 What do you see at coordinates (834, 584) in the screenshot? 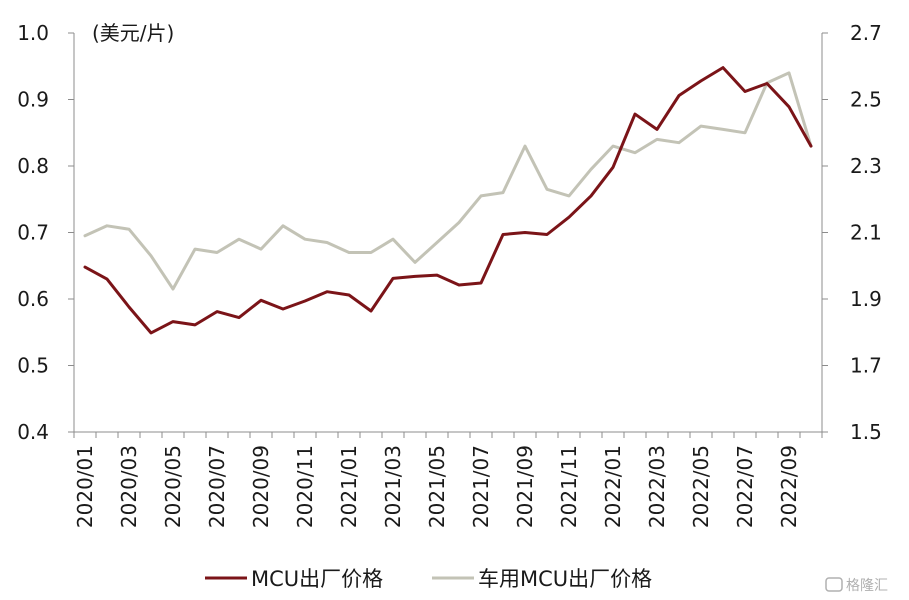
I see `watermark-logo-icon` at bounding box center [834, 584].